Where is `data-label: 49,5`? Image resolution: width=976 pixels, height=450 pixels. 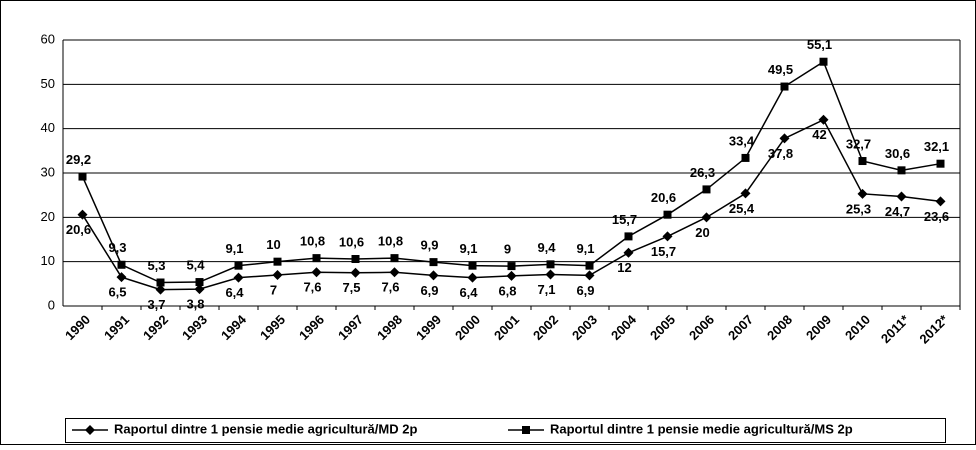
data-label: 49,5 is located at coordinates (780, 69).